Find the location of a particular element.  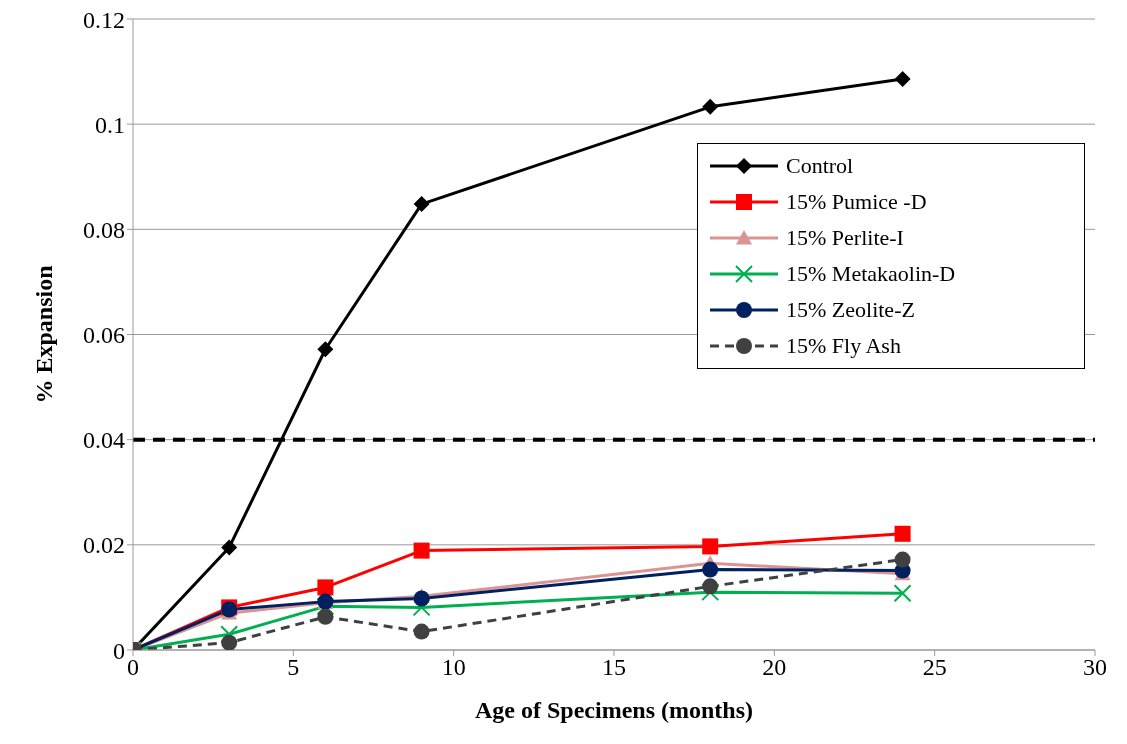

legend-label: 15% Zeolite-Z is located at coordinates (850, 310).